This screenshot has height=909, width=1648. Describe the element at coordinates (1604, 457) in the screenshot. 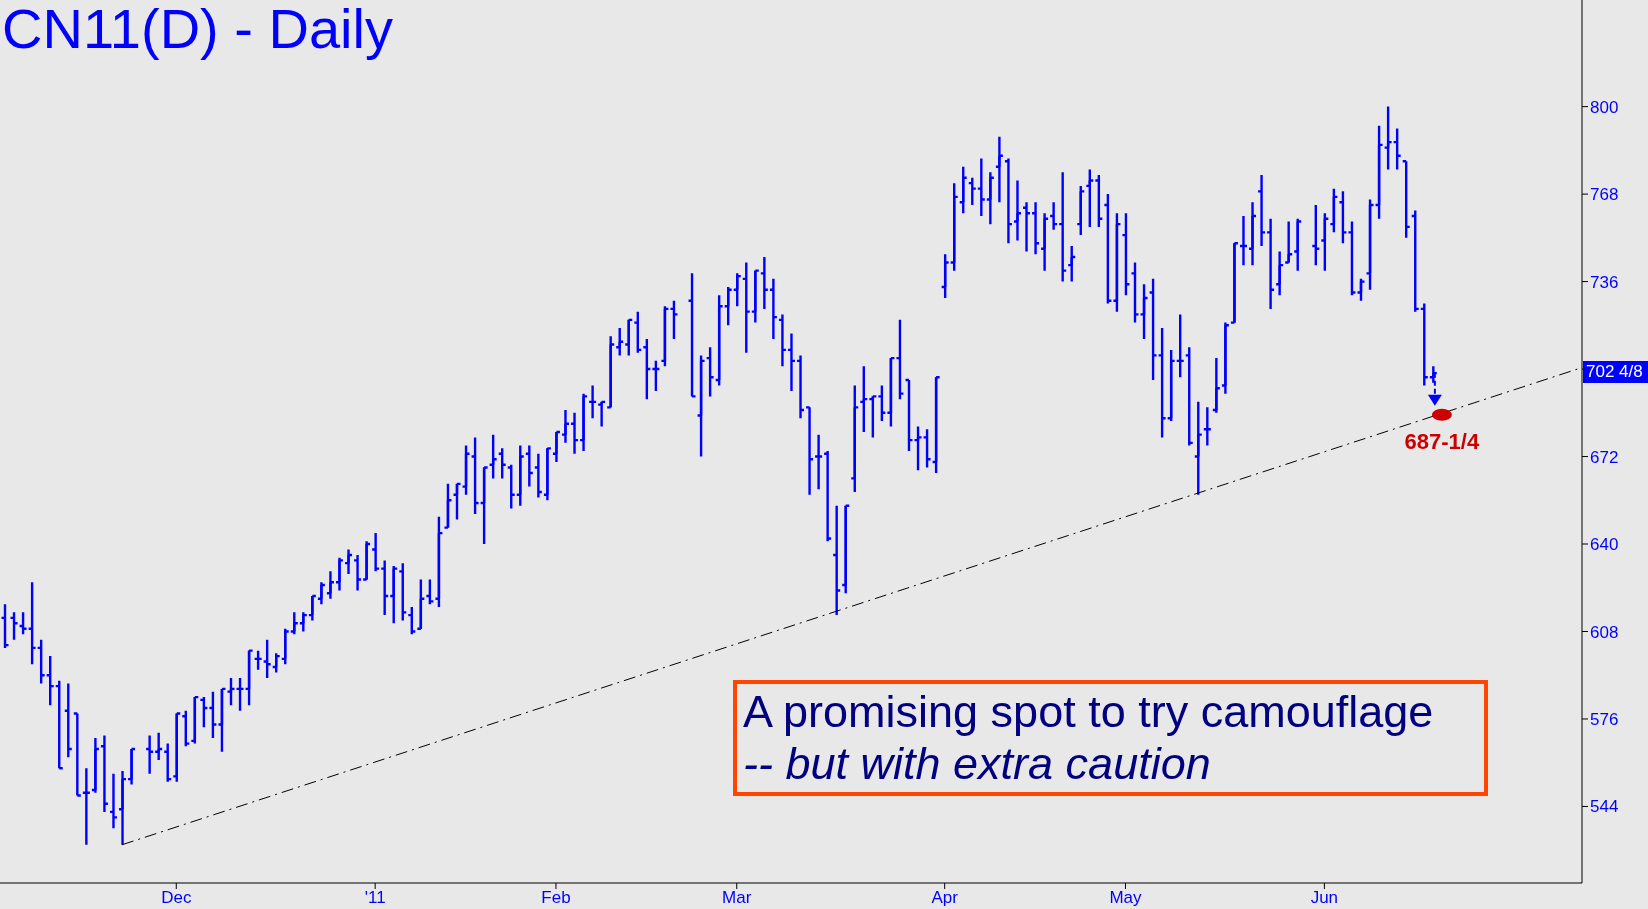

I see `y-tick-label: 672` at that location.